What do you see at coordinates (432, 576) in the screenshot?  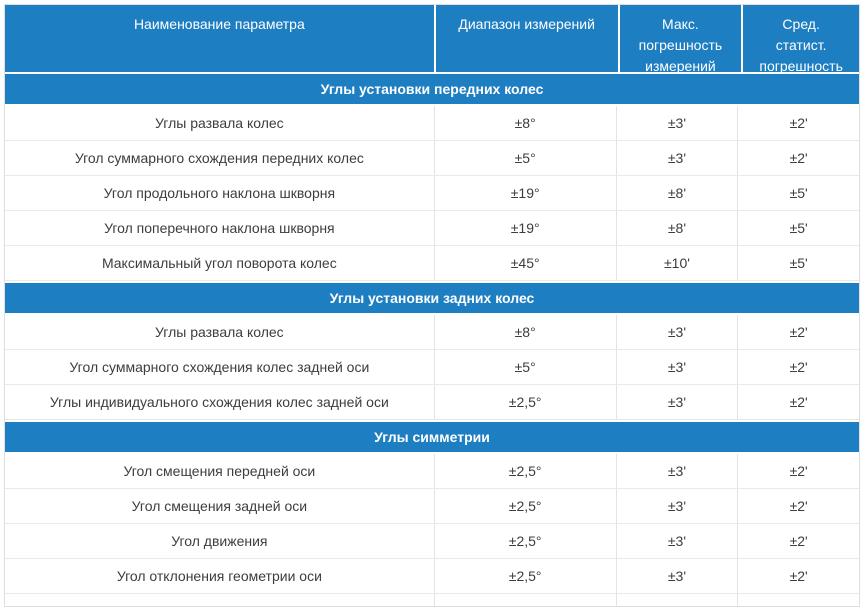 I see `table-row: Угол отклонения геометрии оси ±2,5° ±3' ±2'` at bounding box center [432, 576].